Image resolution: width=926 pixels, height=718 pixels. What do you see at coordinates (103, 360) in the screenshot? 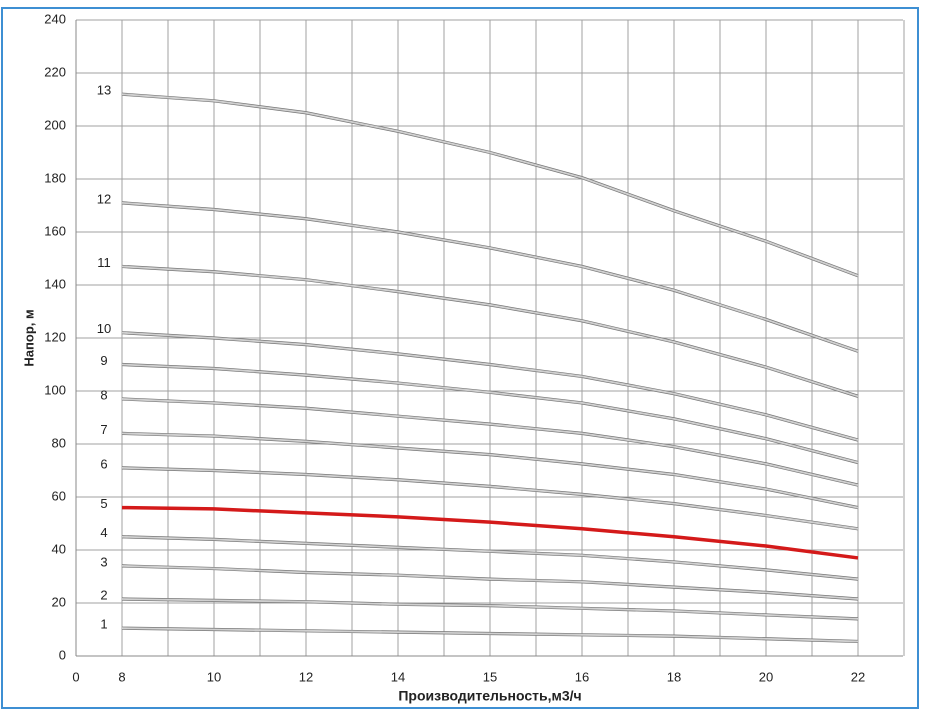
I see `series-label: 9` at bounding box center [103, 360].